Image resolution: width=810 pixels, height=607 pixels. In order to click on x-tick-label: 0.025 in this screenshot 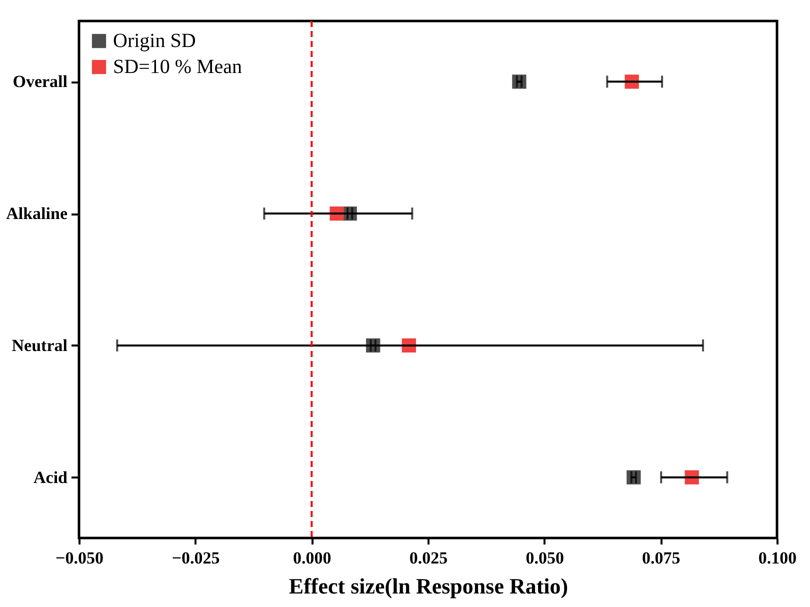, I will do `click(428, 558)`.